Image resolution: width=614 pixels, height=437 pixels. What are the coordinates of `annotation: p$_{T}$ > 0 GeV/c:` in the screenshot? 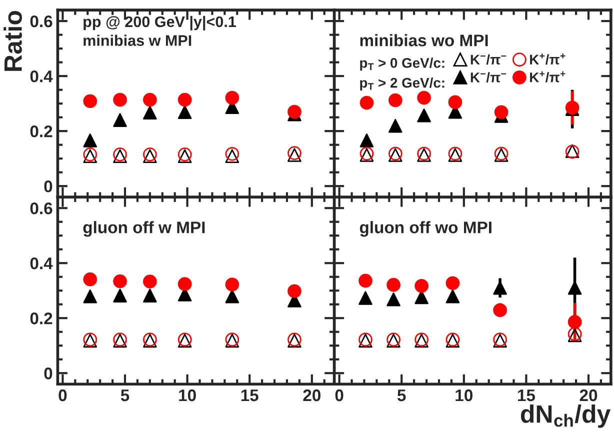 It's located at (402, 64).